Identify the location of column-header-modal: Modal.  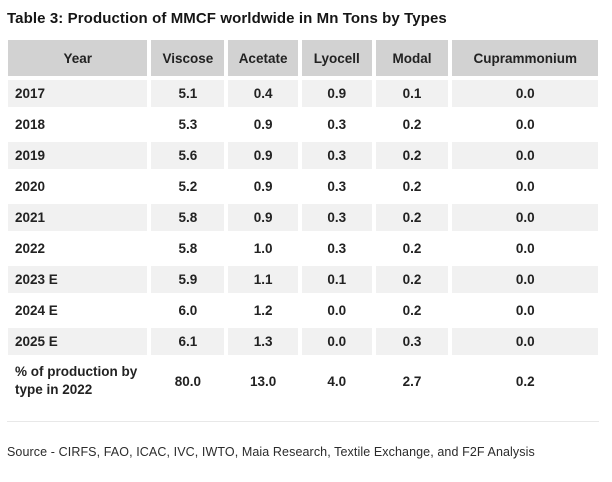
(412, 58).